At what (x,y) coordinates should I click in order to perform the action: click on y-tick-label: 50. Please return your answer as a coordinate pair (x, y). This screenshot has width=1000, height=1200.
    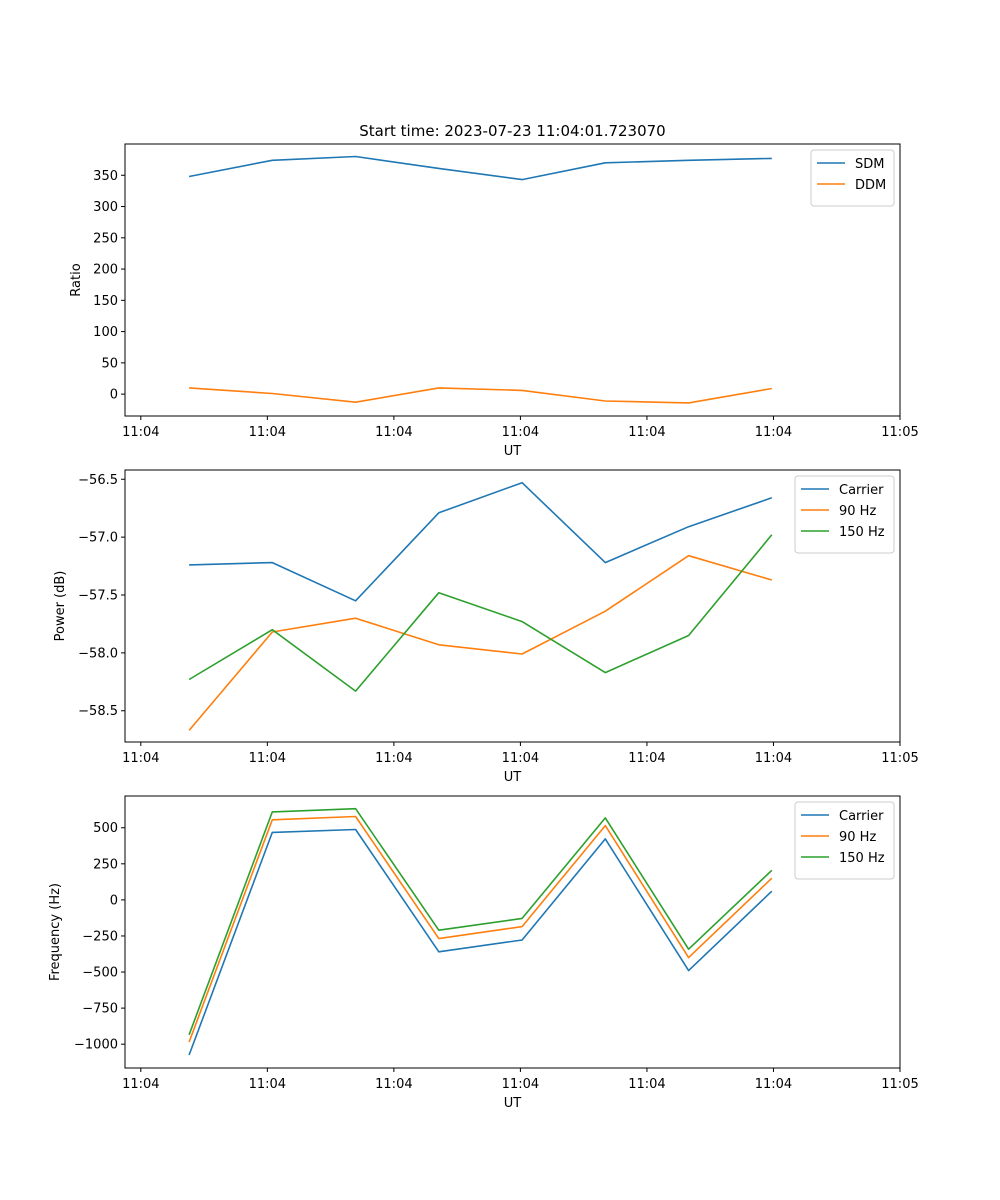
    Looking at the image, I should click on (109, 363).